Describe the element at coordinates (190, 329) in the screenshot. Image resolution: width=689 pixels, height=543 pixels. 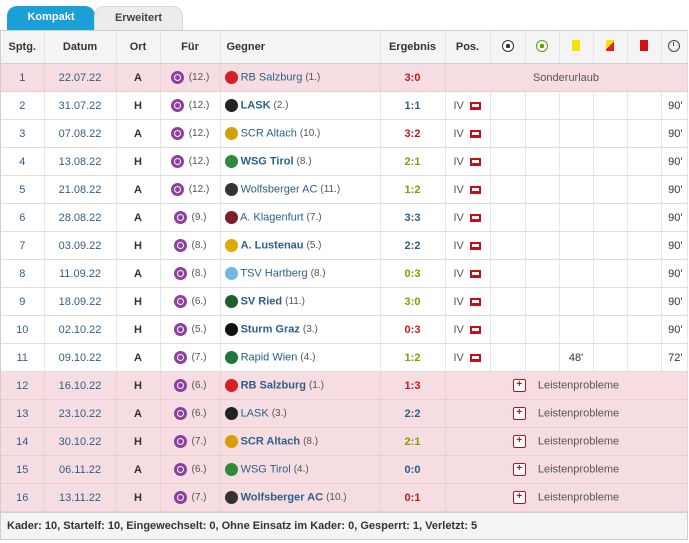
I see `cell-fuer: (5.)` at that location.